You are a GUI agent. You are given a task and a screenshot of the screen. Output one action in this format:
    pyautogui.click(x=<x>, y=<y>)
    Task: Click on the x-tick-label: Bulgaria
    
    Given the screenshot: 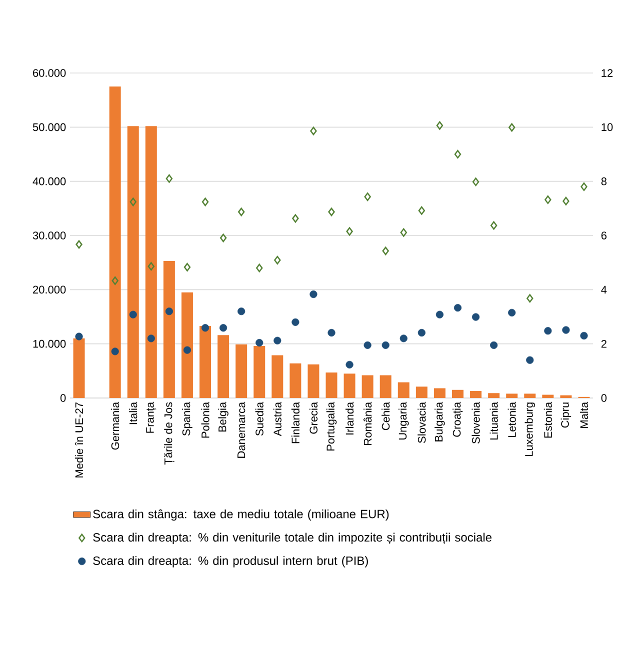 What is the action you would take?
    pyautogui.click(x=439, y=422)
    